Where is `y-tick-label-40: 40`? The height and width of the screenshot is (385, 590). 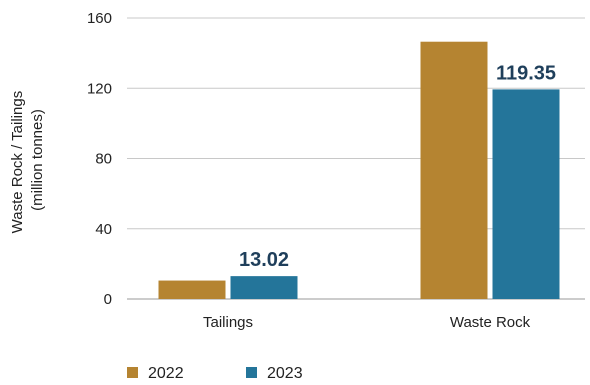 y-tick-label-40: 40 is located at coordinates (103, 229).